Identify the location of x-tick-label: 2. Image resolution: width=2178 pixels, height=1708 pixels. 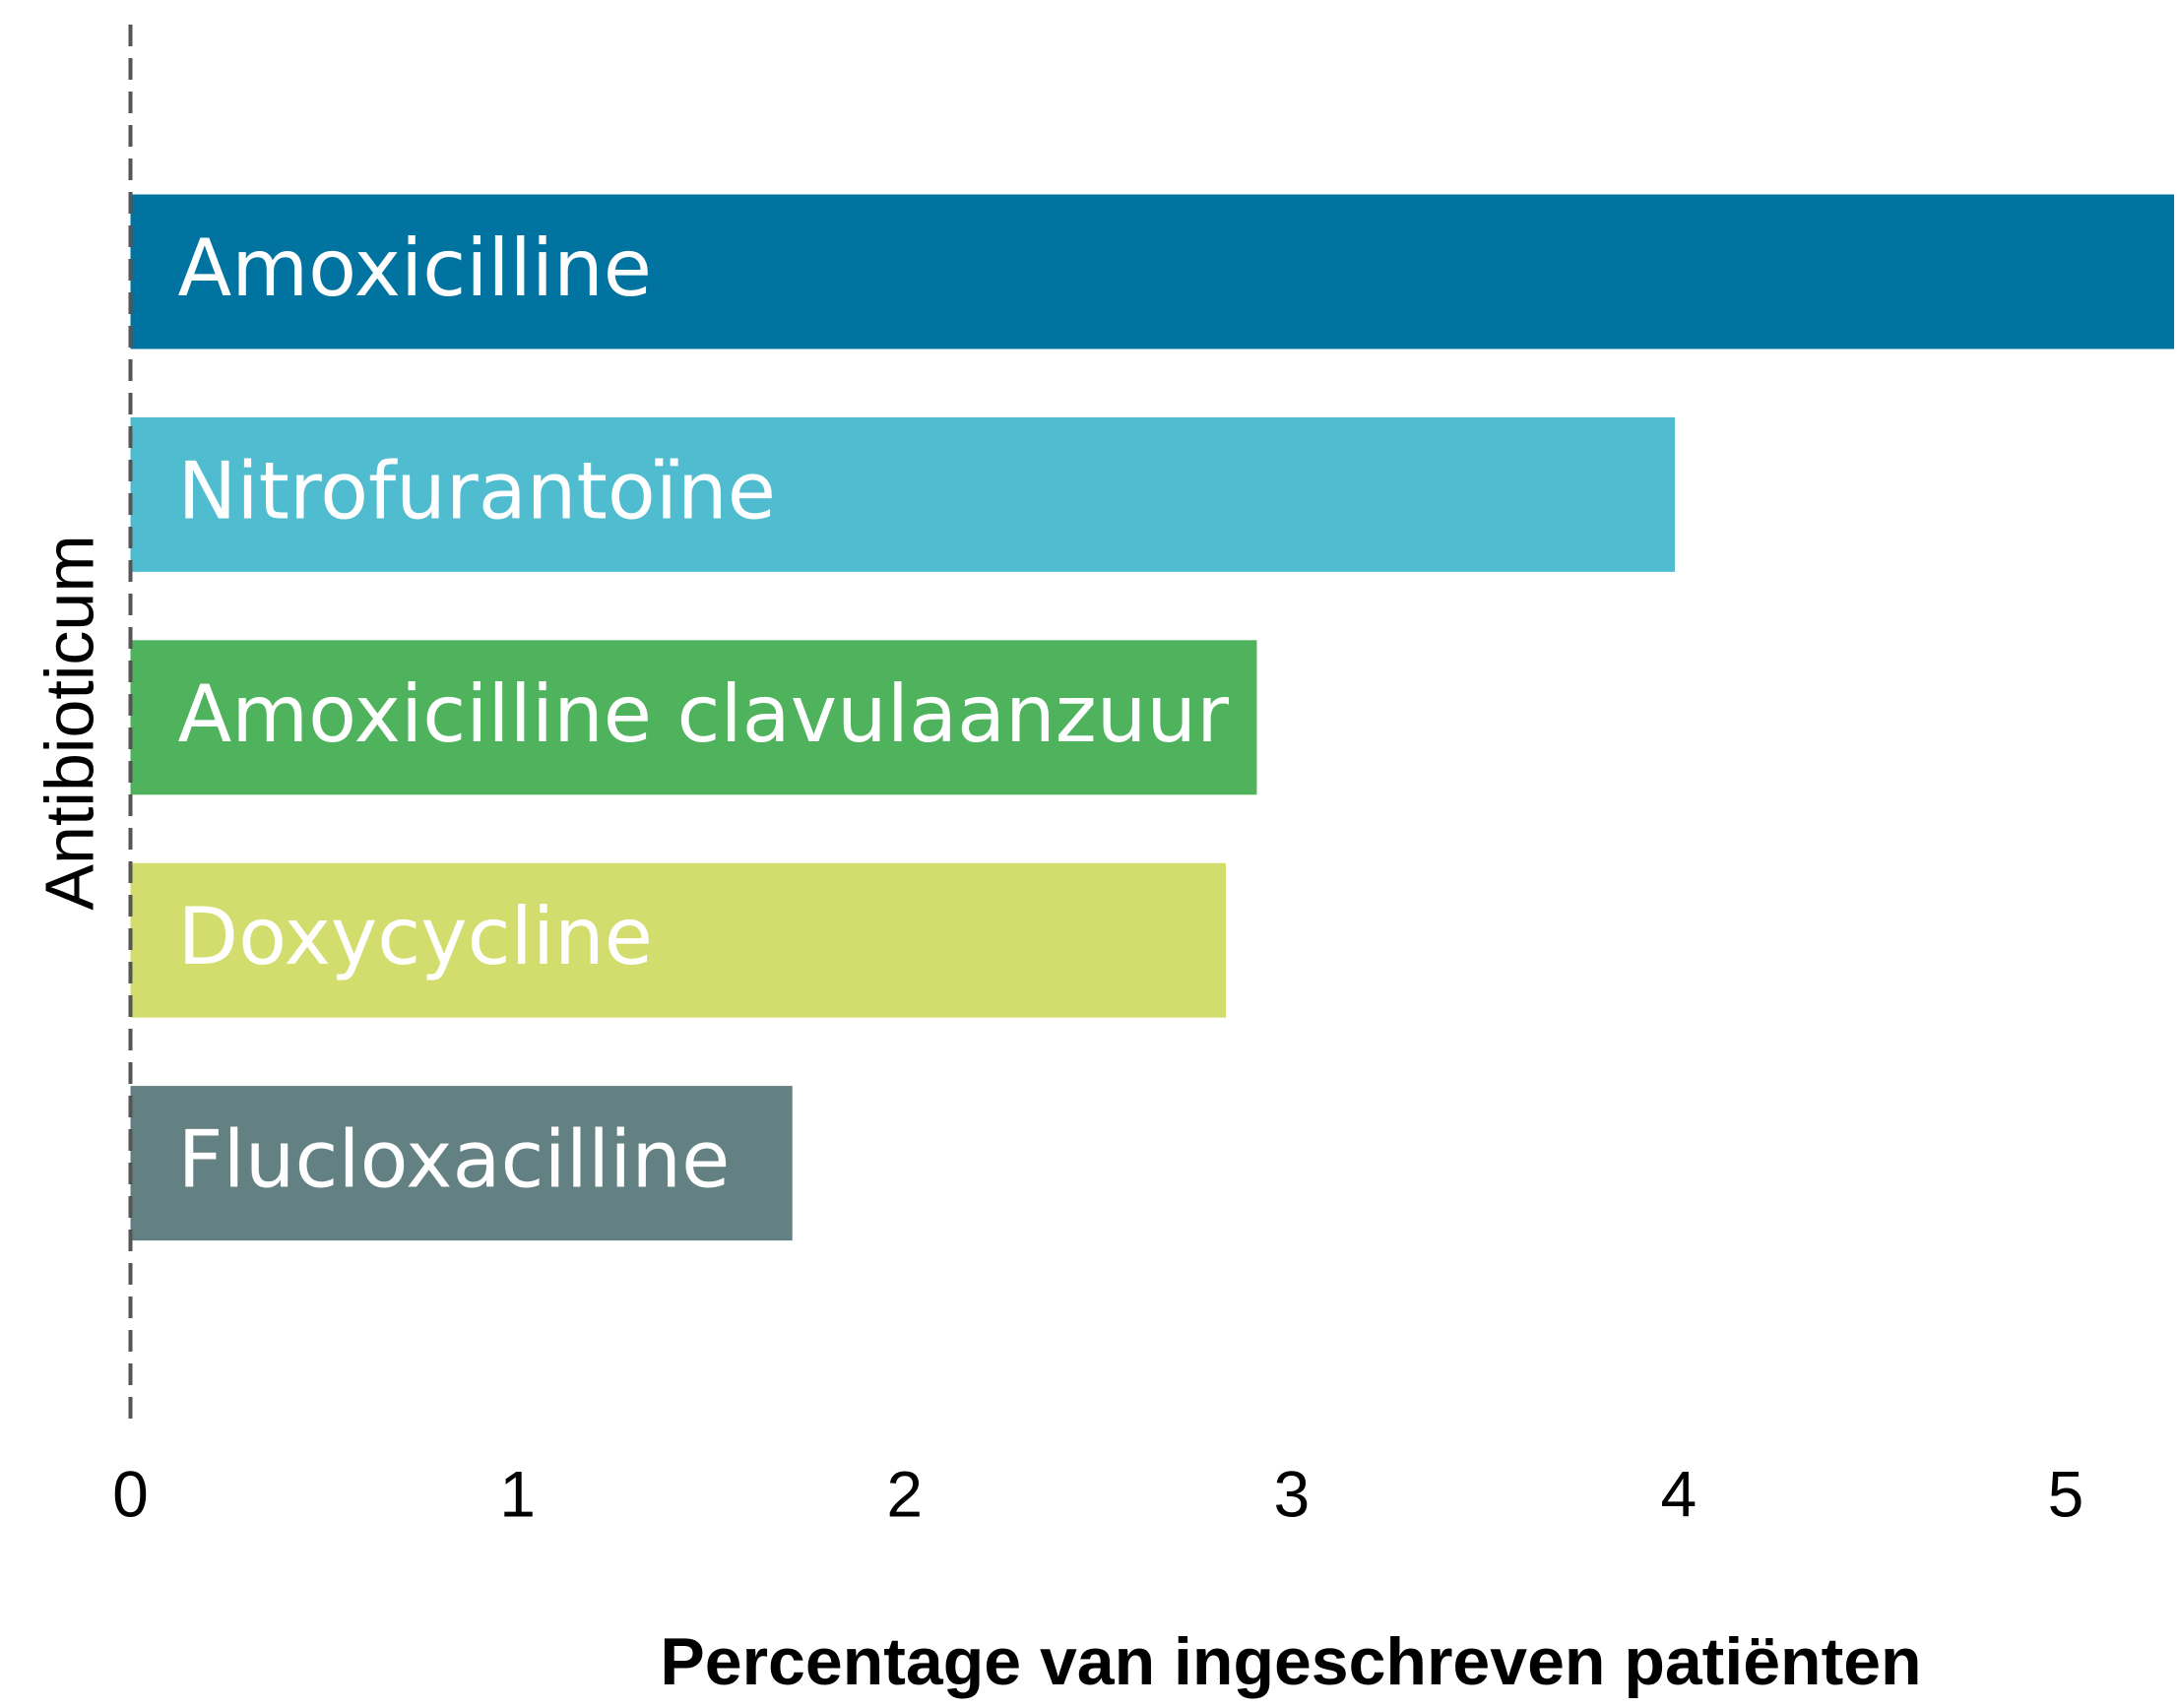
(904, 1493).